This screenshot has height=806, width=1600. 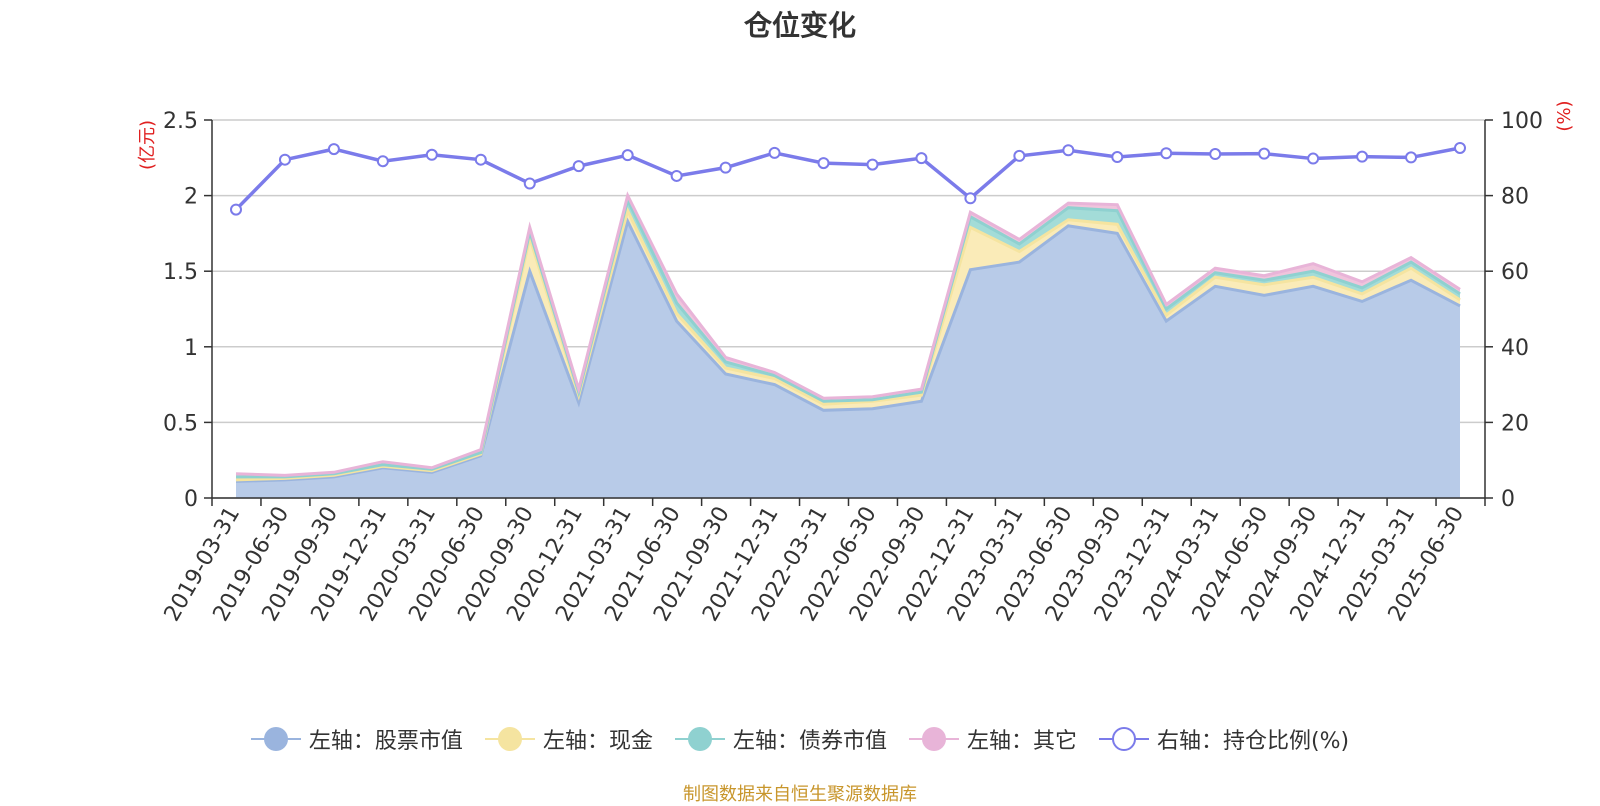 I want to click on left-tick-label: 2, so click(x=191, y=197).